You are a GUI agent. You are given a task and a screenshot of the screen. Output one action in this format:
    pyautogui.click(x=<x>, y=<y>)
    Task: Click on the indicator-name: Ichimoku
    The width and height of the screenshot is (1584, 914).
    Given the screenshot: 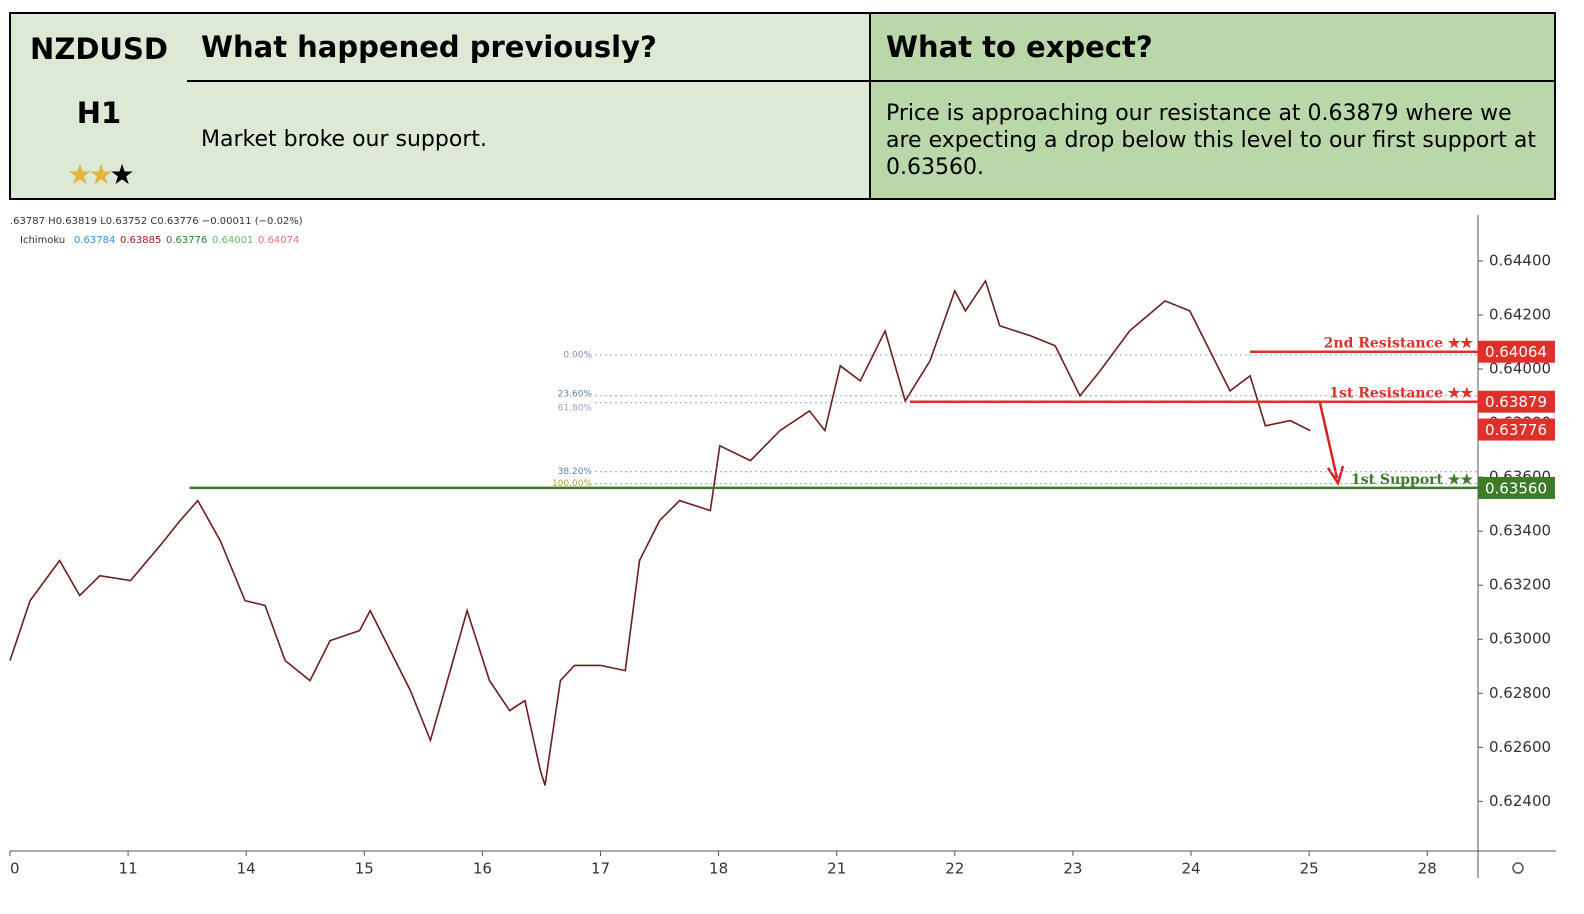 What is the action you would take?
    pyautogui.click(x=42, y=240)
    